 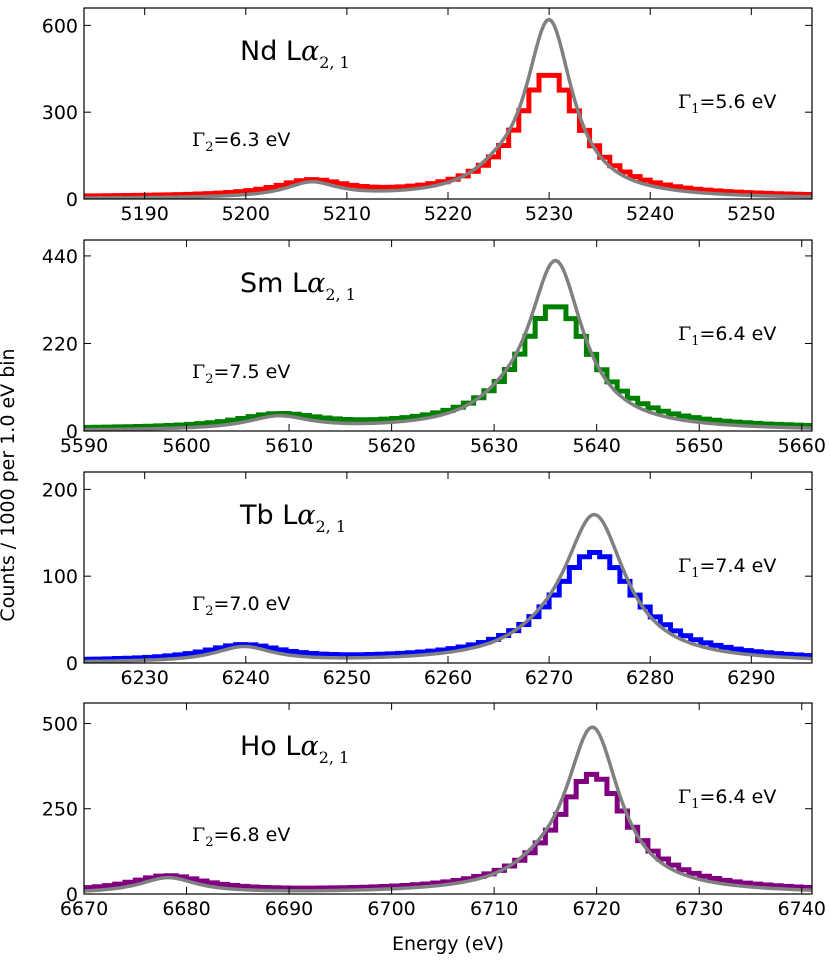 I want to click on x-tick-label: 5600, so click(x=186, y=446).